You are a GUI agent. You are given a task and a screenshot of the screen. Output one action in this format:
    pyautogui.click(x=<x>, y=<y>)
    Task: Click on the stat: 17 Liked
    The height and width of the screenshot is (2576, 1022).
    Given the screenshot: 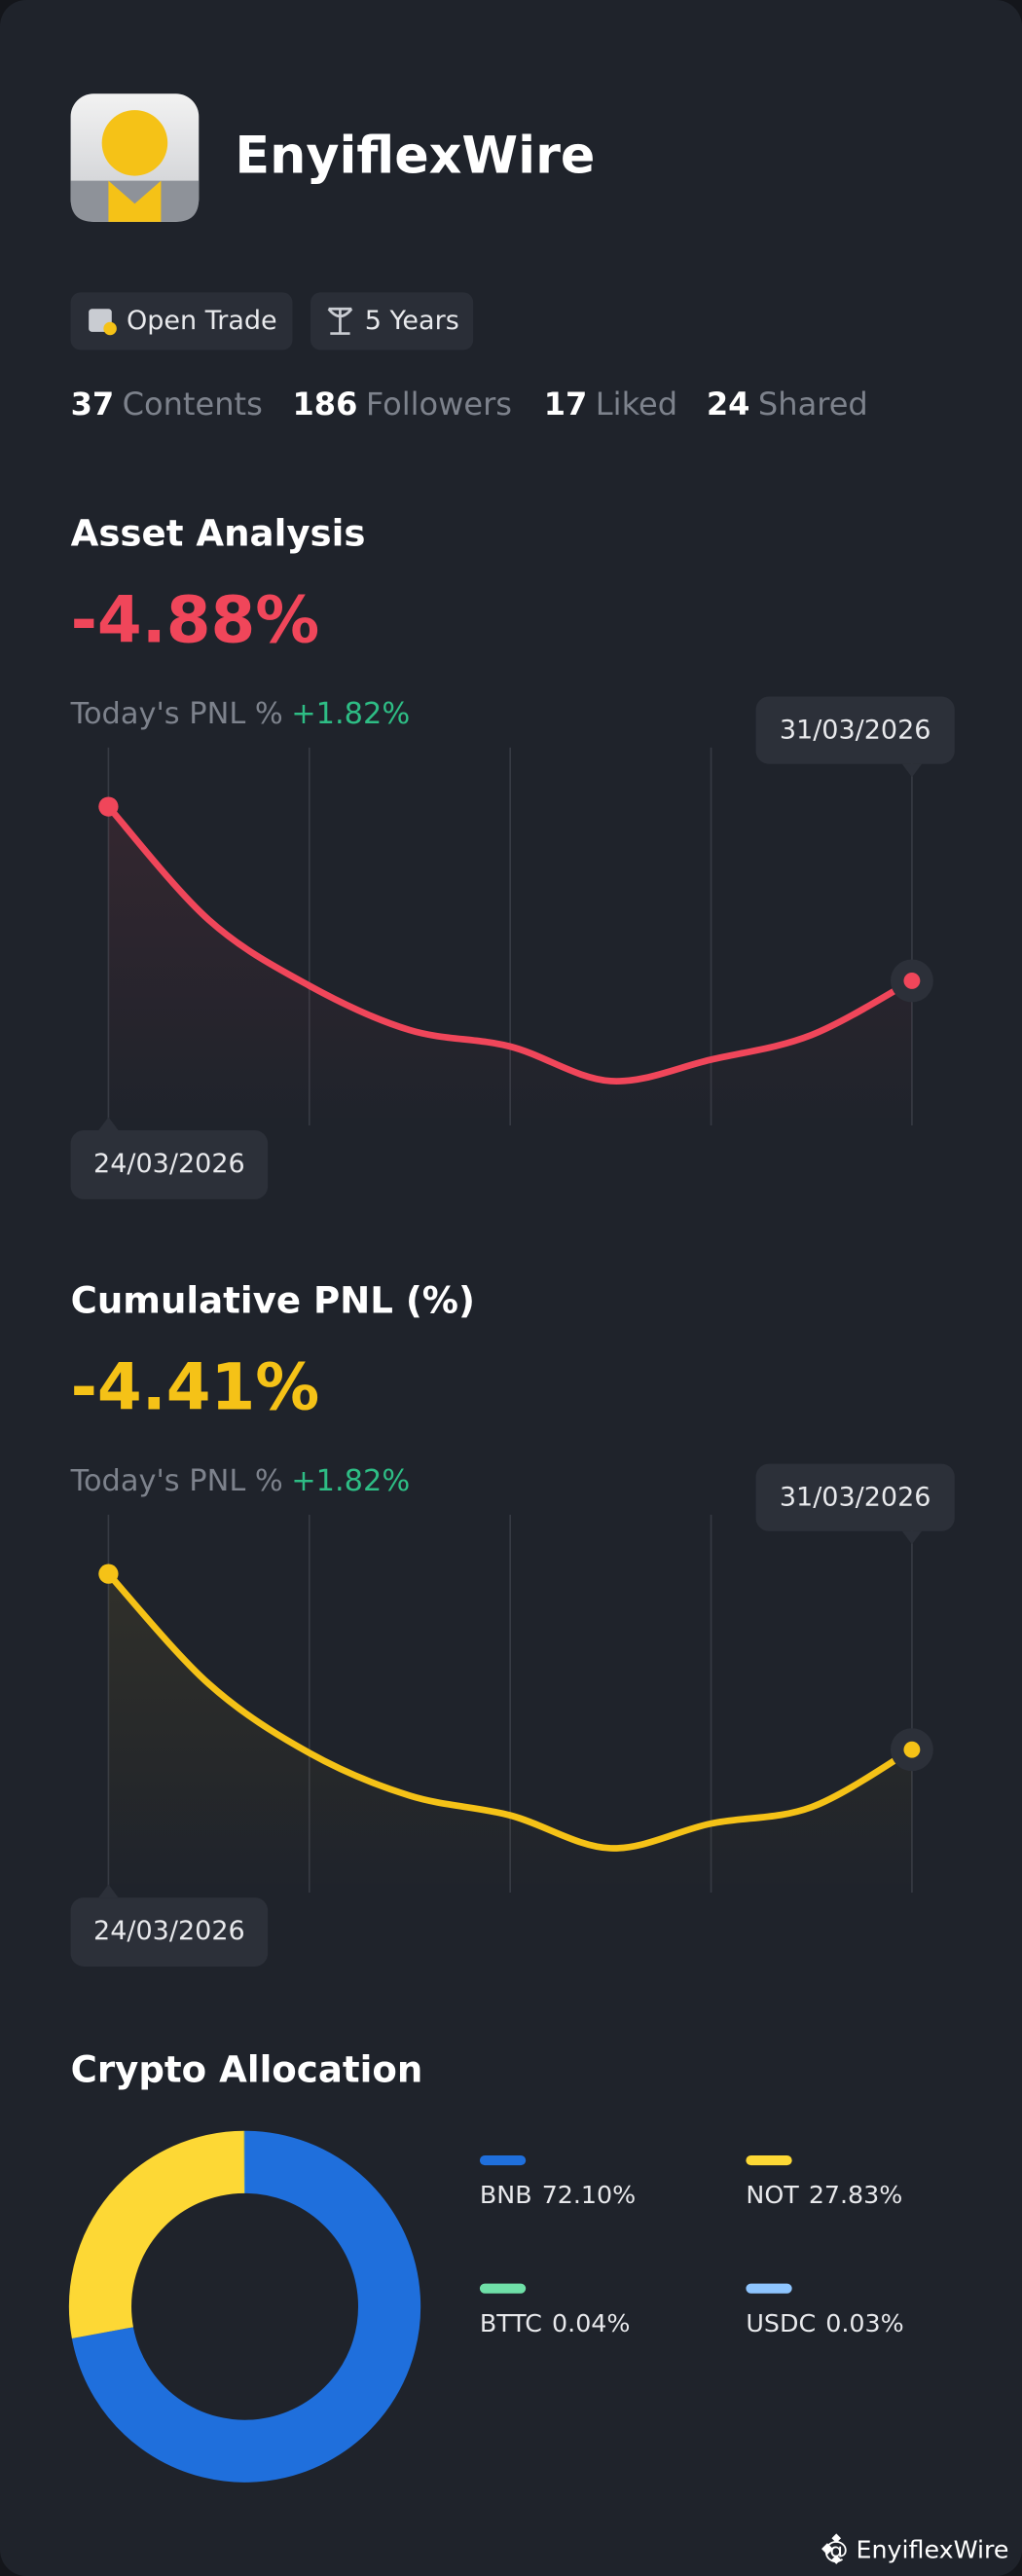 What is the action you would take?
    pyautogui.click(x=611, y=404)
    